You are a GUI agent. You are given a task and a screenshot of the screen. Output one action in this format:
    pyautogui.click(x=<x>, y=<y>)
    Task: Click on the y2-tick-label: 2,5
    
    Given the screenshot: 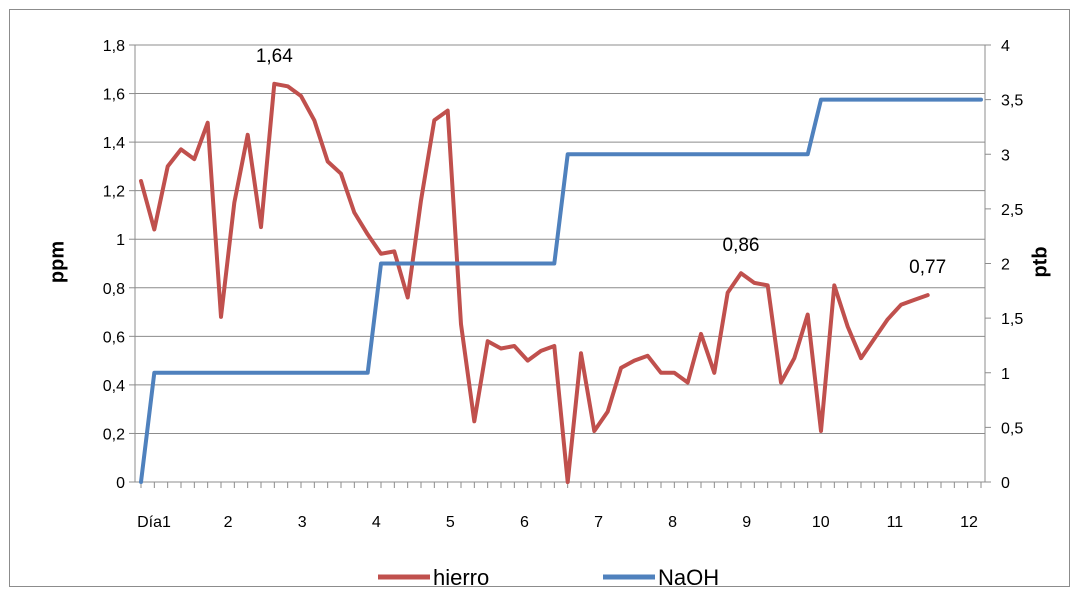 What is the action you would take?
    pyautogui.click(x=1012, y=210)
    